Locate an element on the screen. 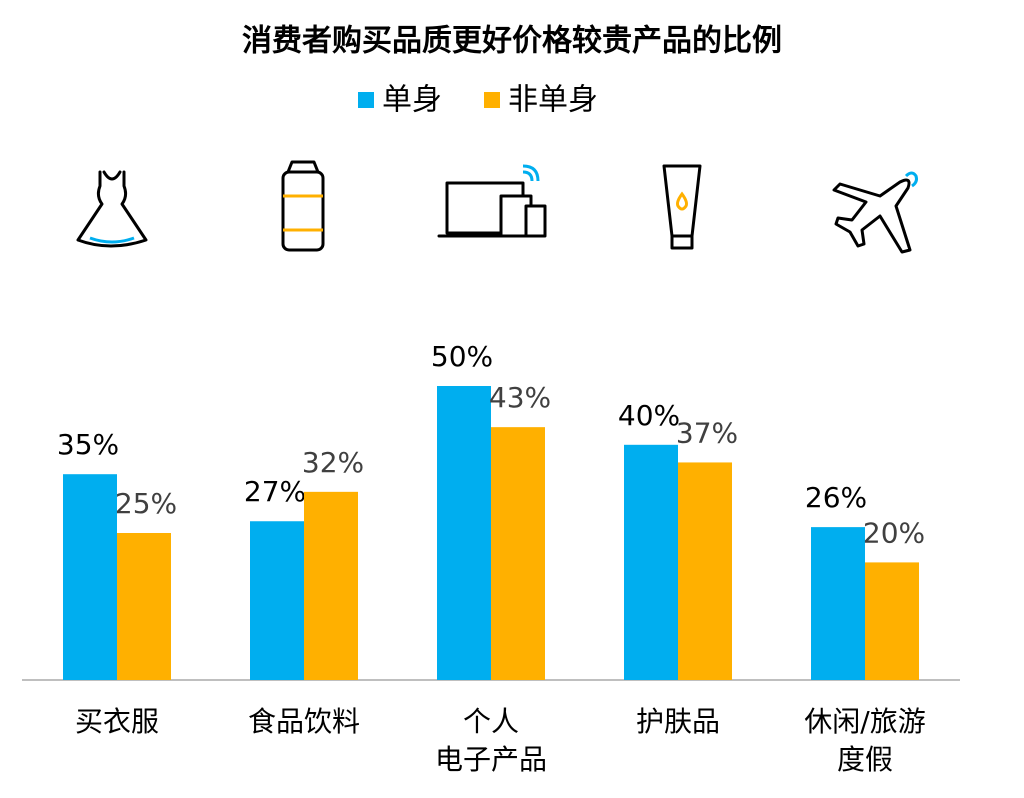  can-icon is located at coordinates (303, 206).